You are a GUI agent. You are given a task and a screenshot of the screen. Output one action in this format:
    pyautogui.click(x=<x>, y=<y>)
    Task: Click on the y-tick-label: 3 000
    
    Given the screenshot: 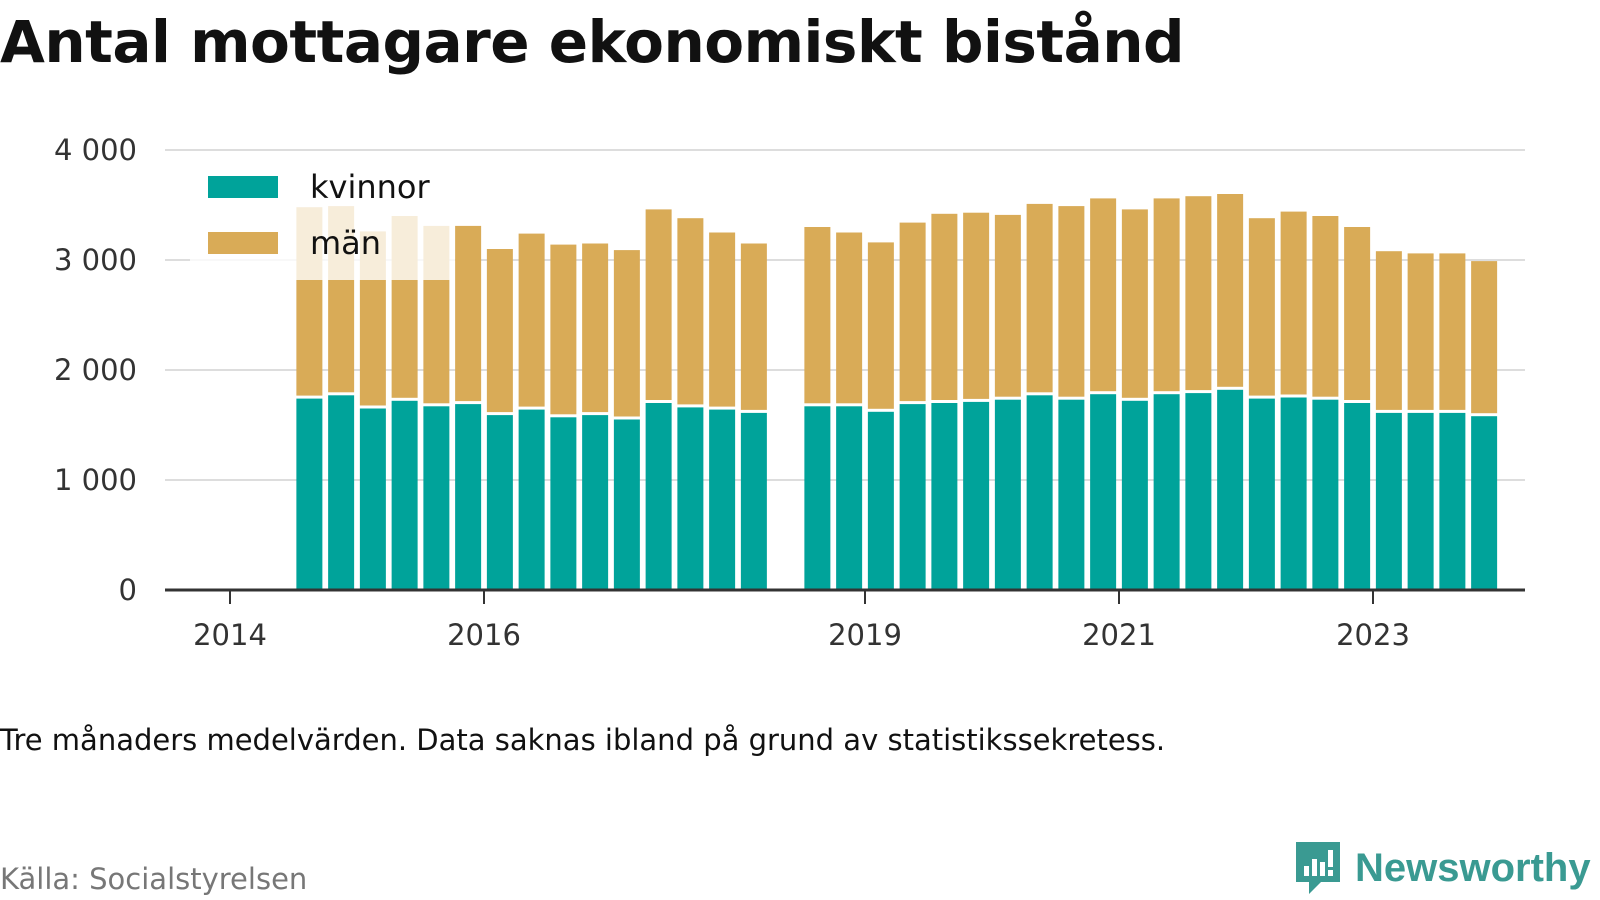 What is the action you would take?
    pyautogui.click(x=95, y=260)
    